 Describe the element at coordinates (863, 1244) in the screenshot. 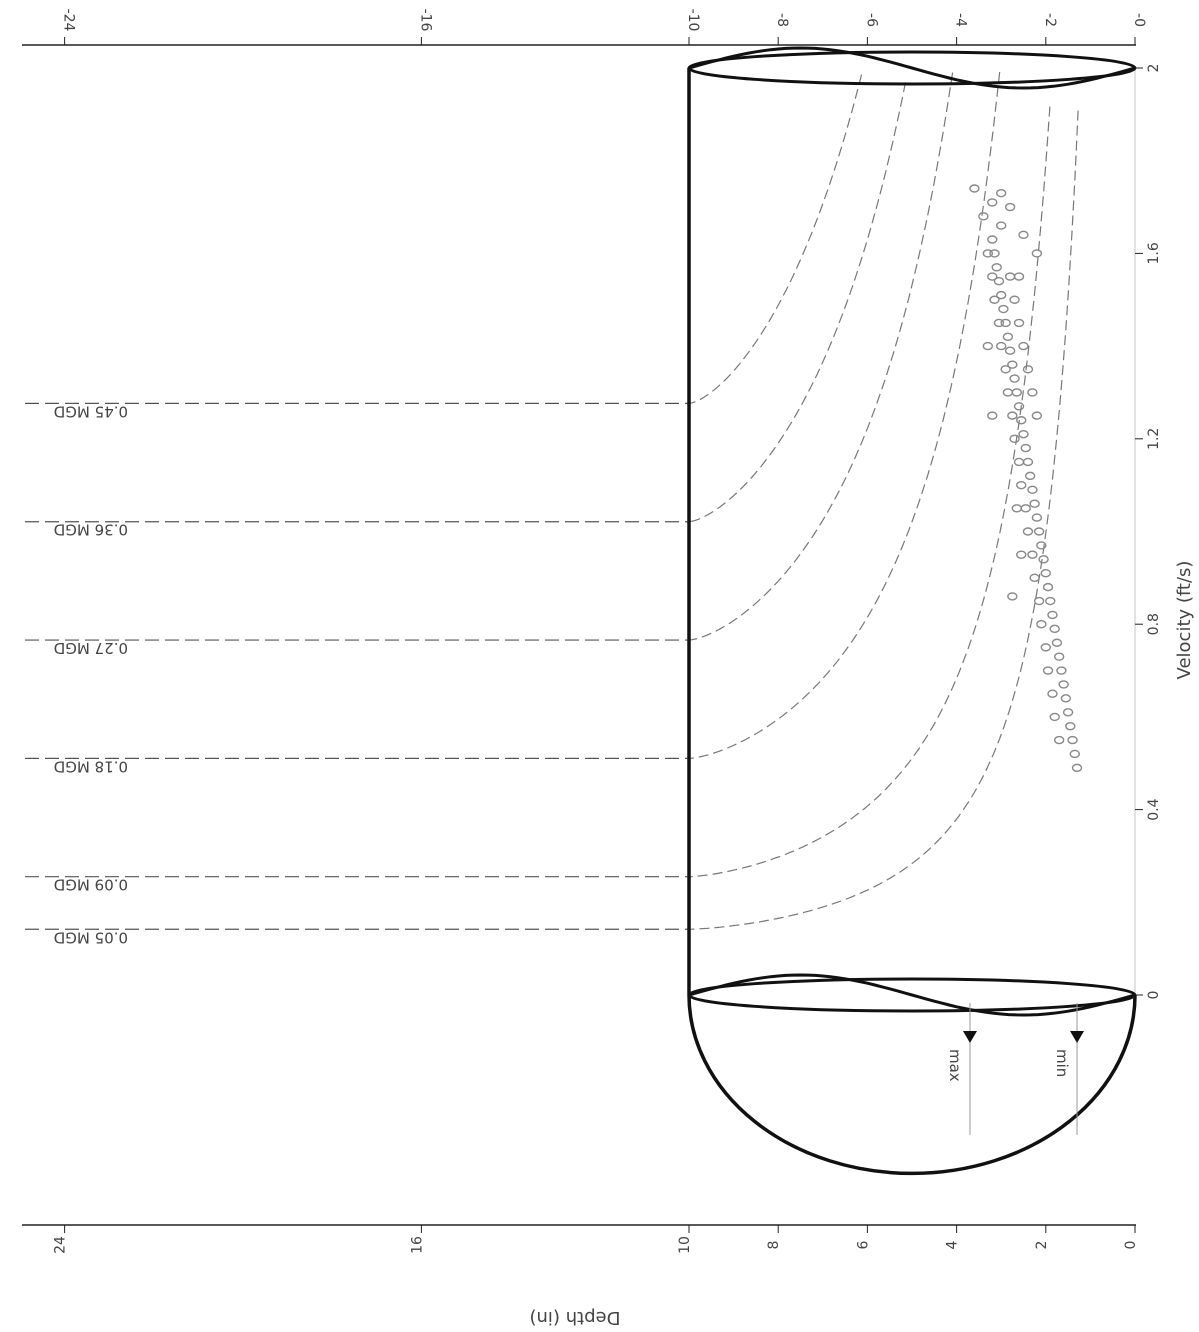

I see `y-tick-label-bottom: 6` at that location.